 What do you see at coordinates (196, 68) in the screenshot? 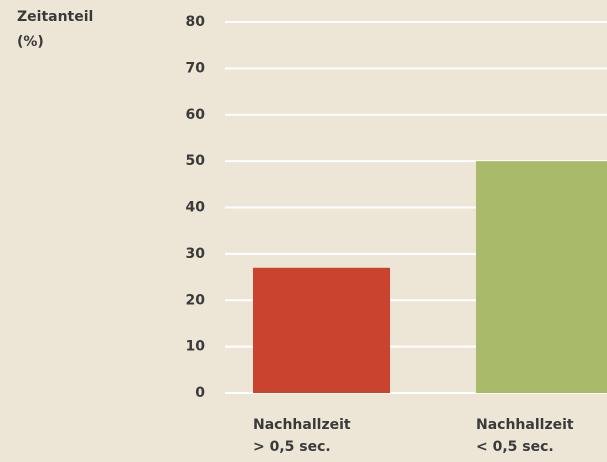
I see `y-tick-label: 70` at bounding box center [196, 68].